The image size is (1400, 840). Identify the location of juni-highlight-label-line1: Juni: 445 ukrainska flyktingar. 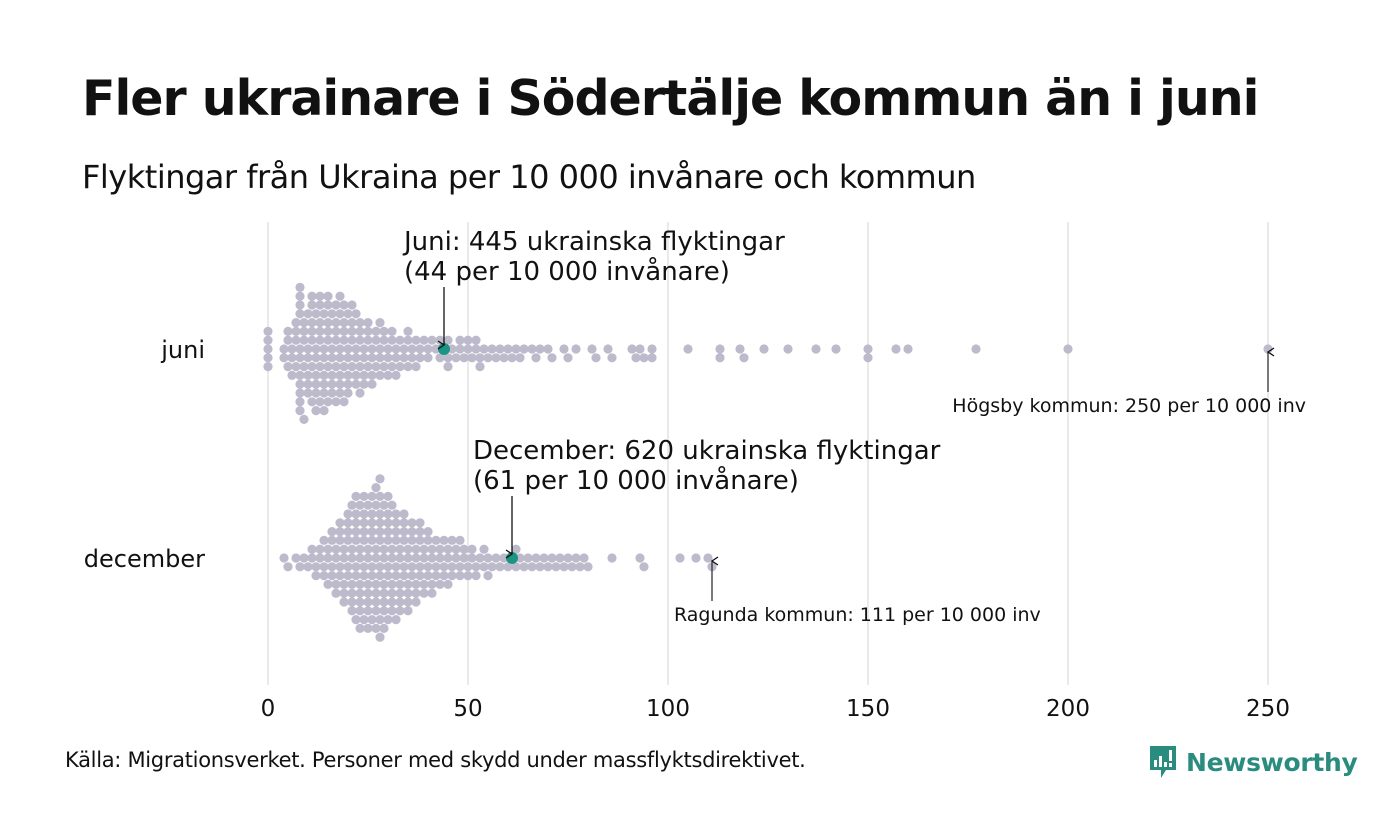
(593, 242).